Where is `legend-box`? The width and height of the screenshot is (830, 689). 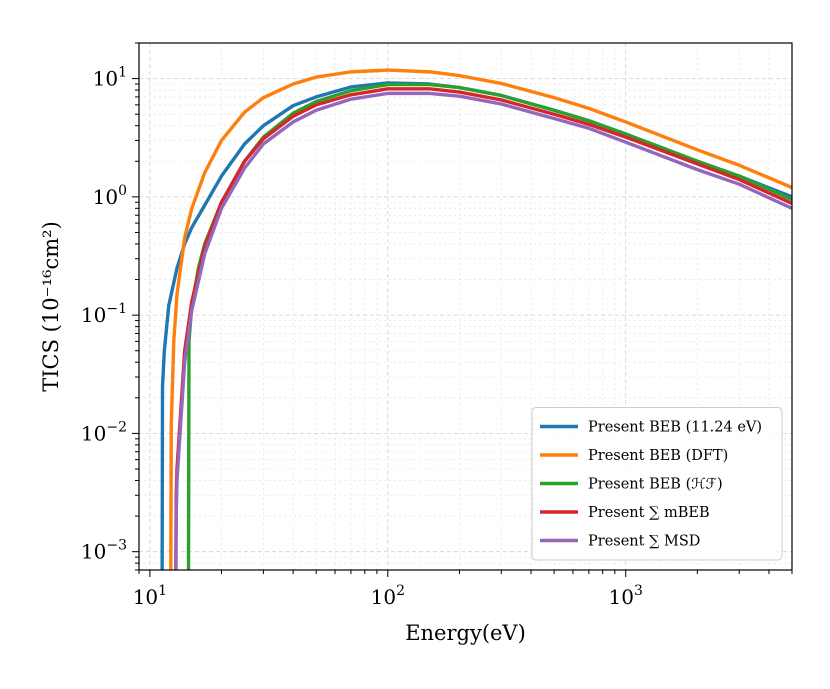 legend-box is located at coordinates (657, 484).